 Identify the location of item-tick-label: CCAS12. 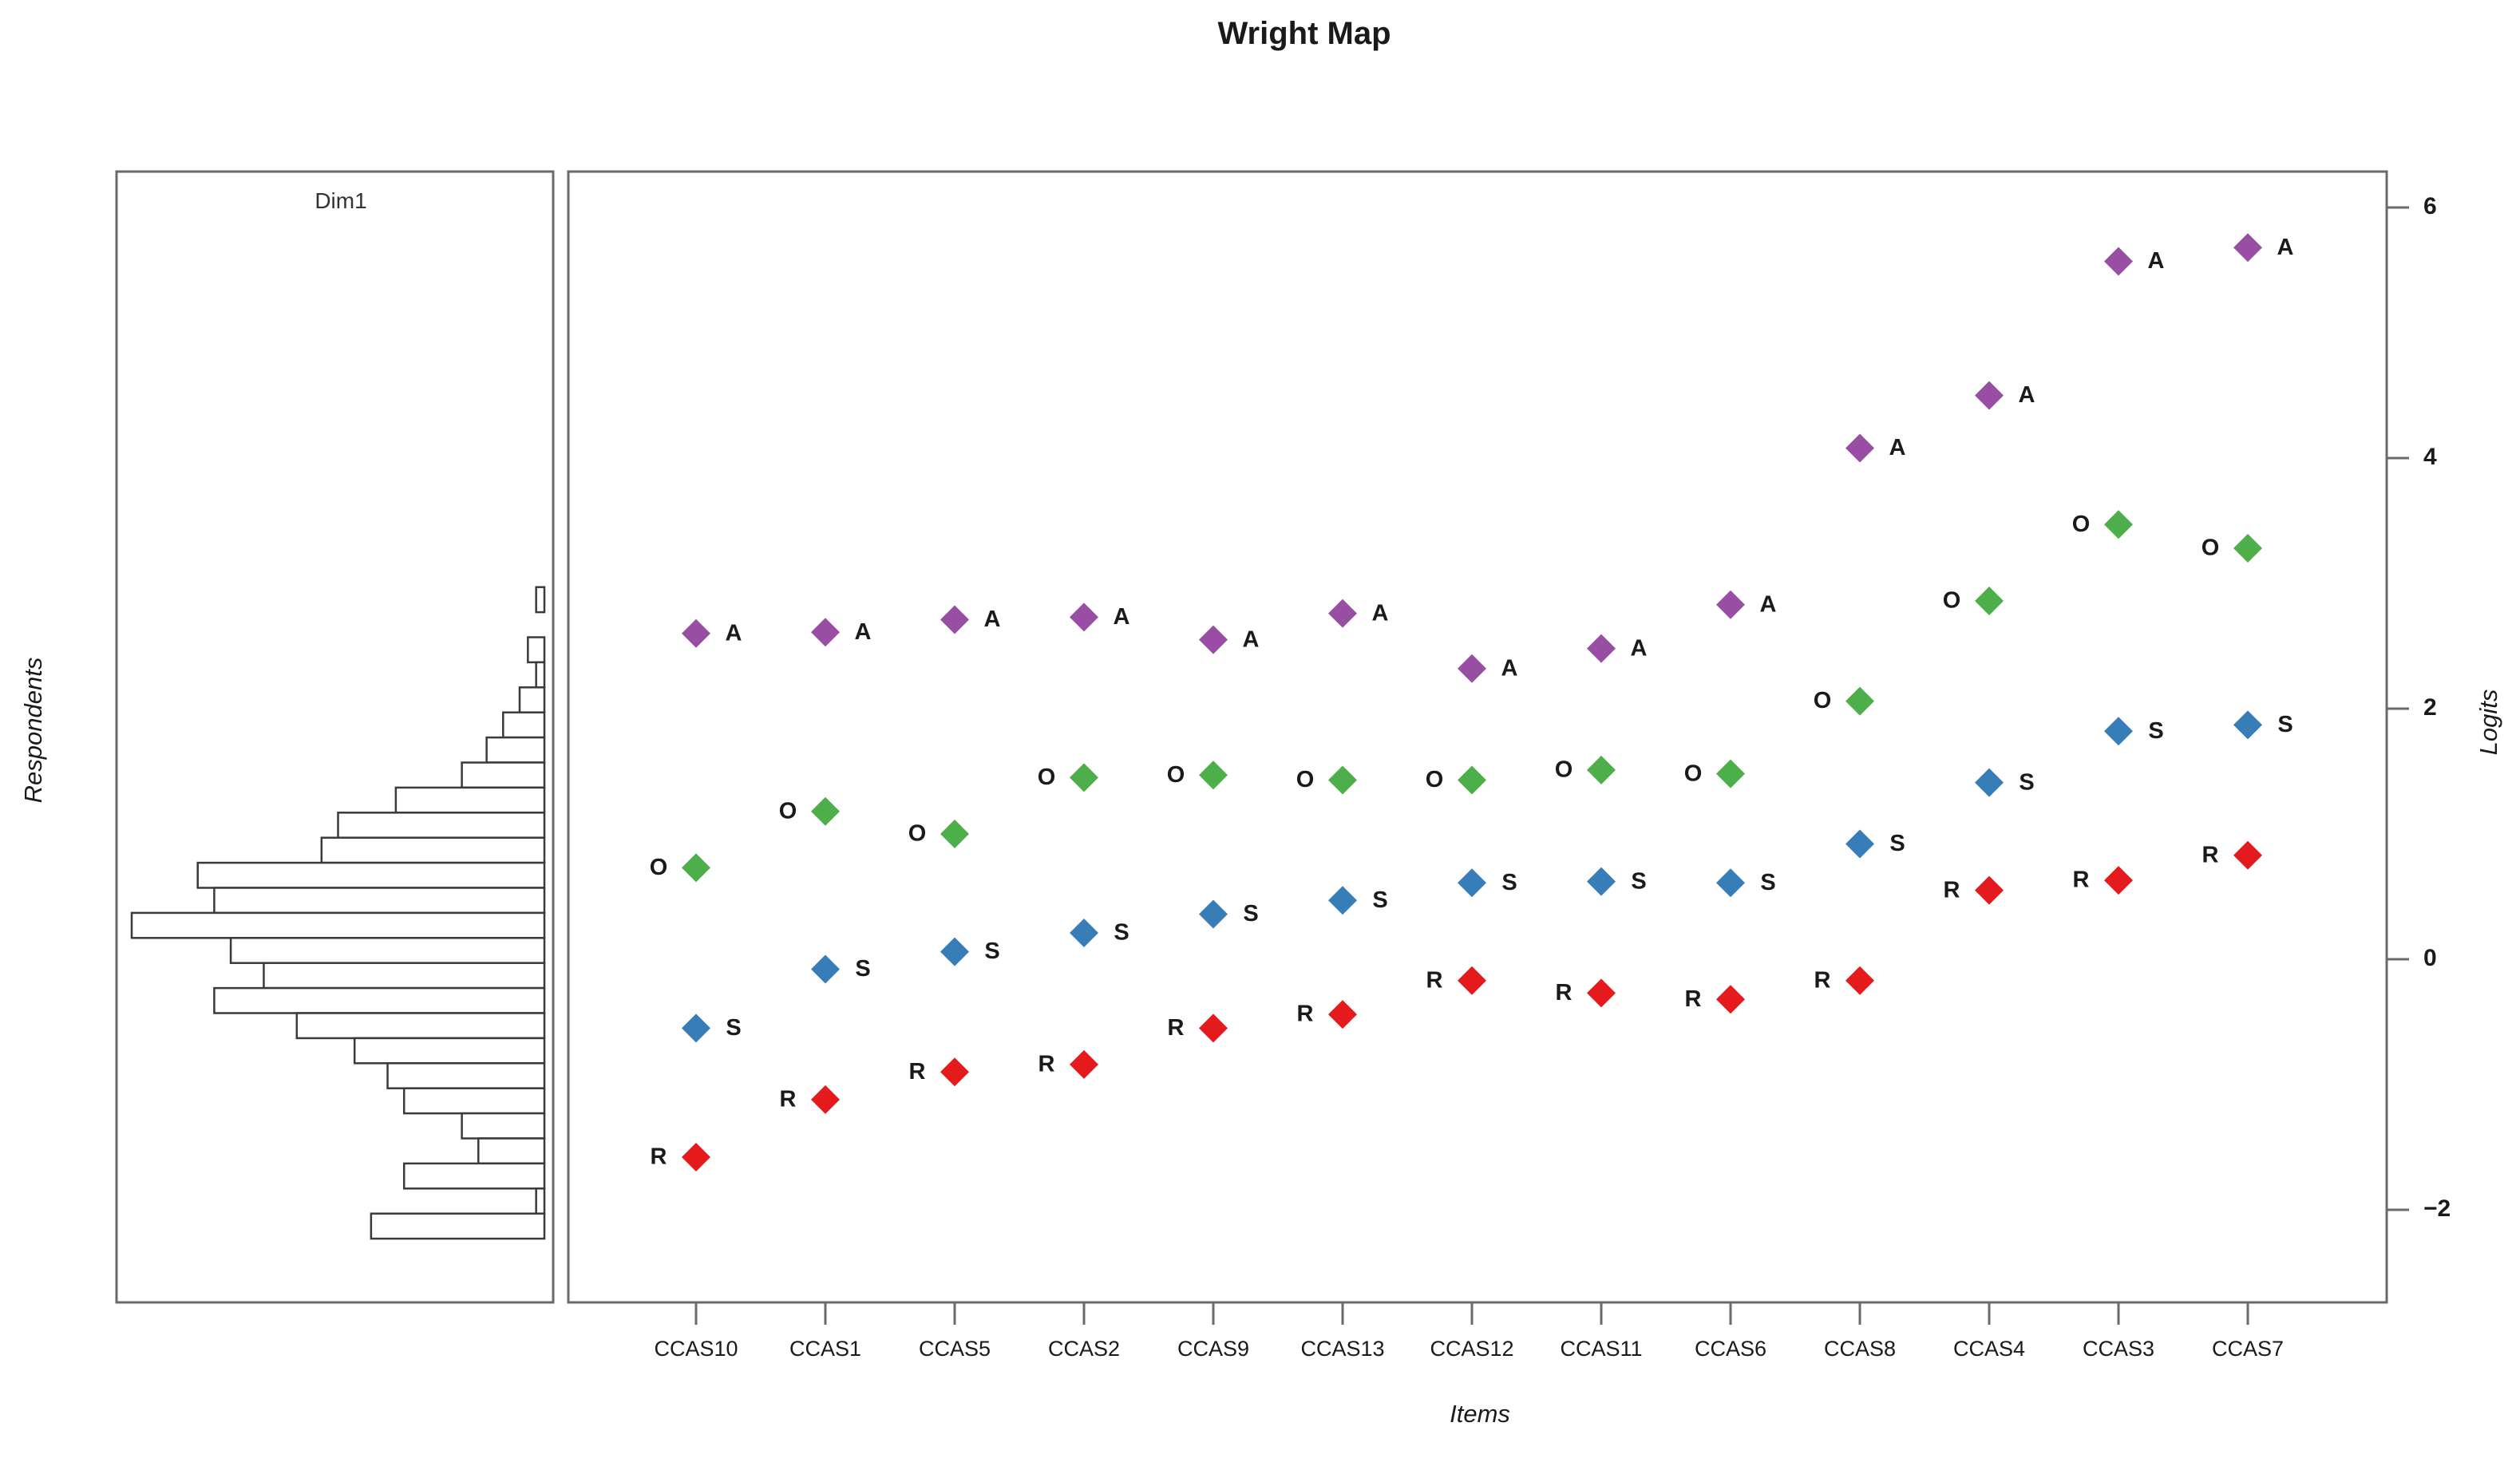
(1471, 1349).